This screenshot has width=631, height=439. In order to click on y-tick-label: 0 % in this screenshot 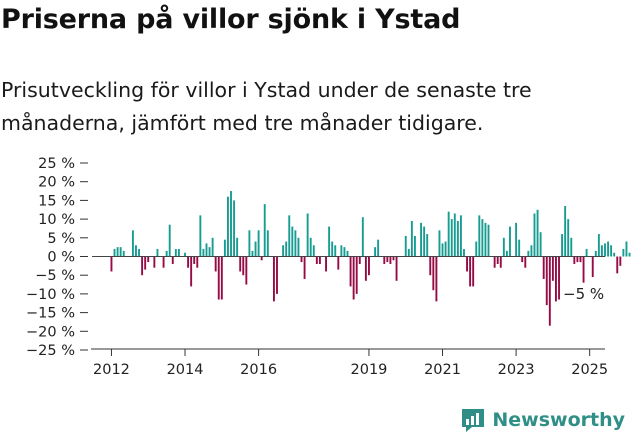, I will do `click(61, 258)`.